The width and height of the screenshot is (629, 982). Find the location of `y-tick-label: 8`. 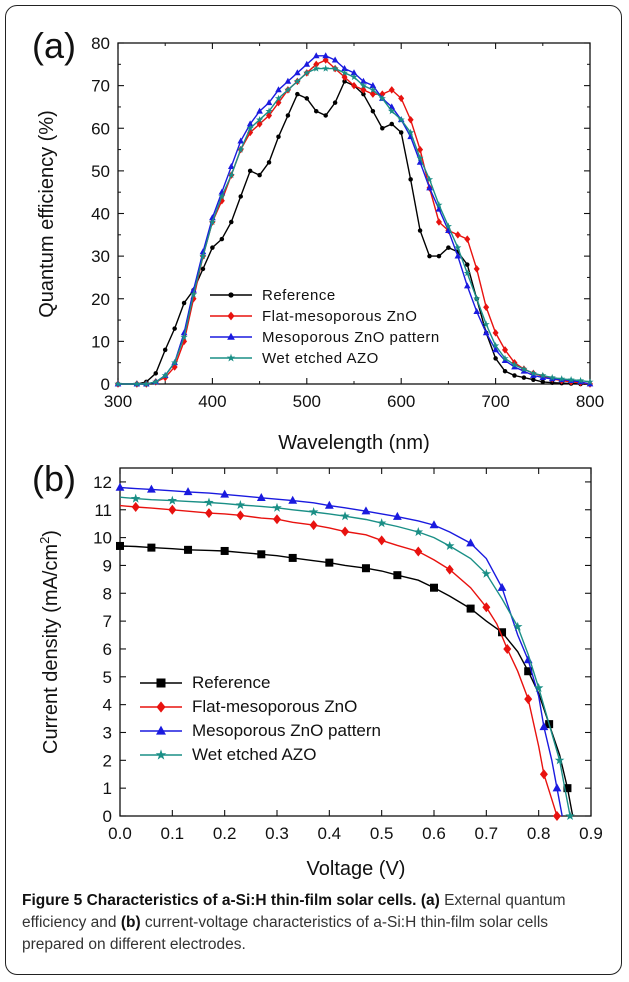

y-tick-label: 8 is located at coordinates (107, 593).